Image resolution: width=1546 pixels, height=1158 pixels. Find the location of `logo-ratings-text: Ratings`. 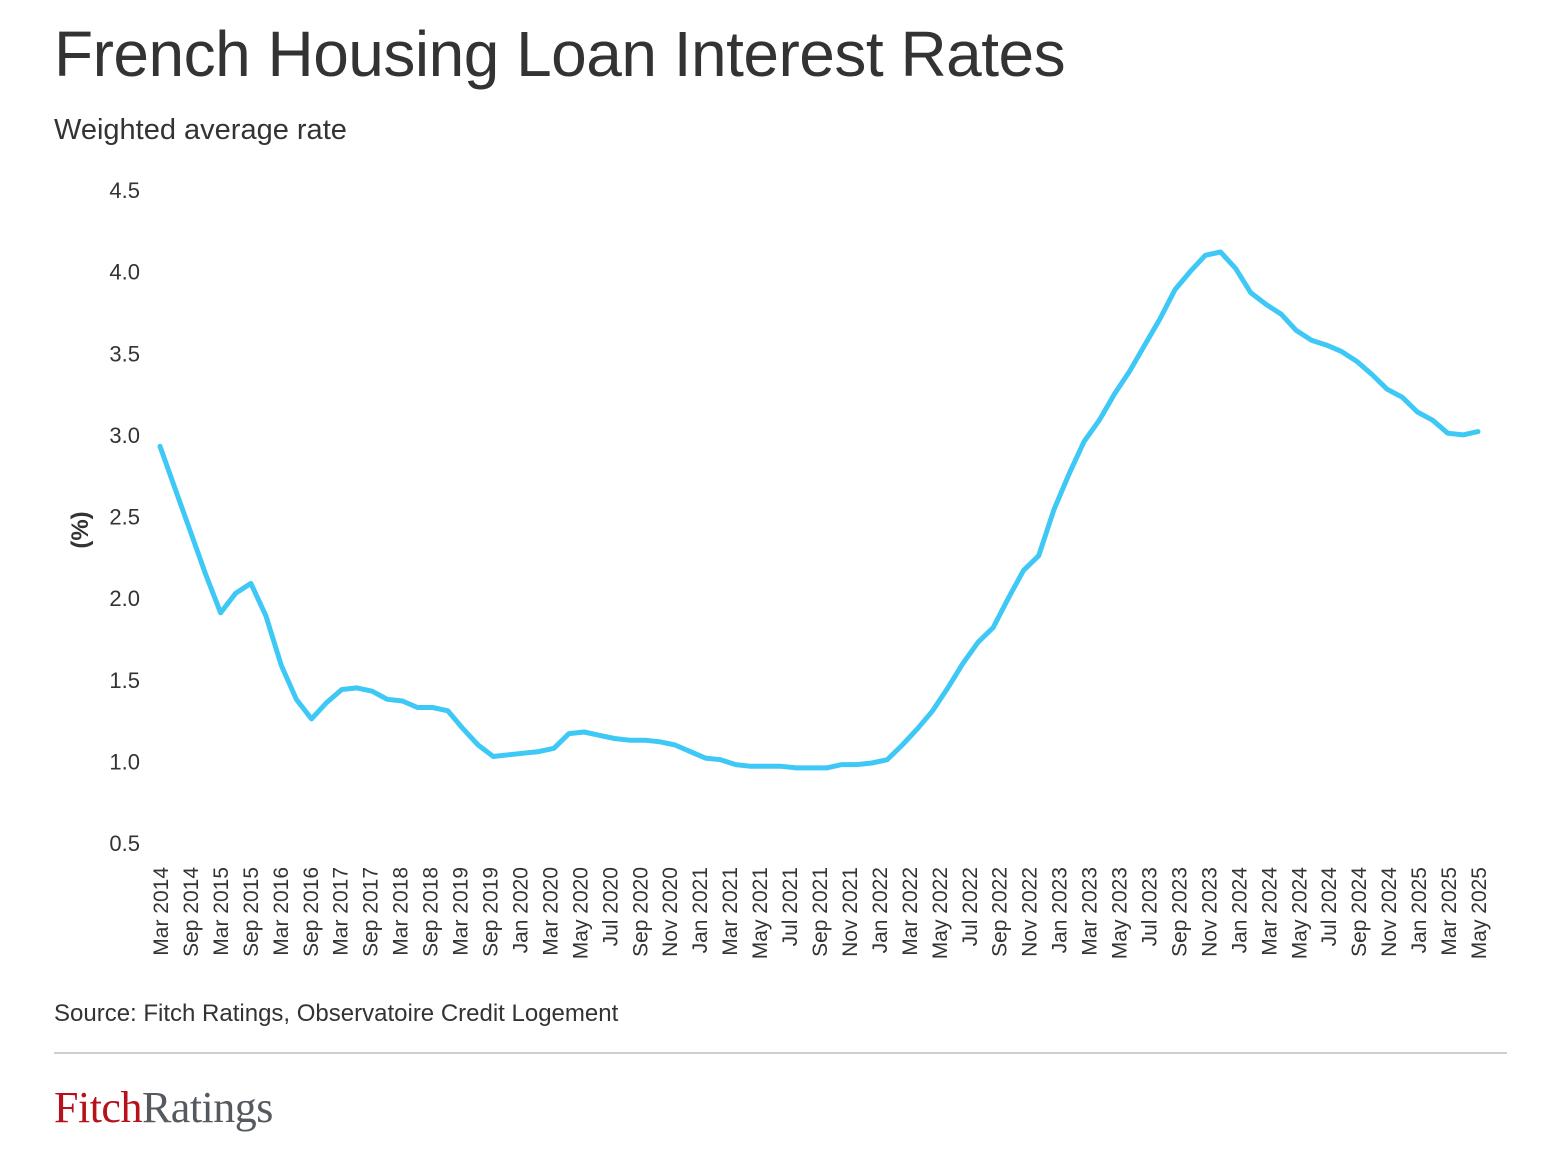

logo-ratings-text: Ratings is located at coordinates (207, 1107).